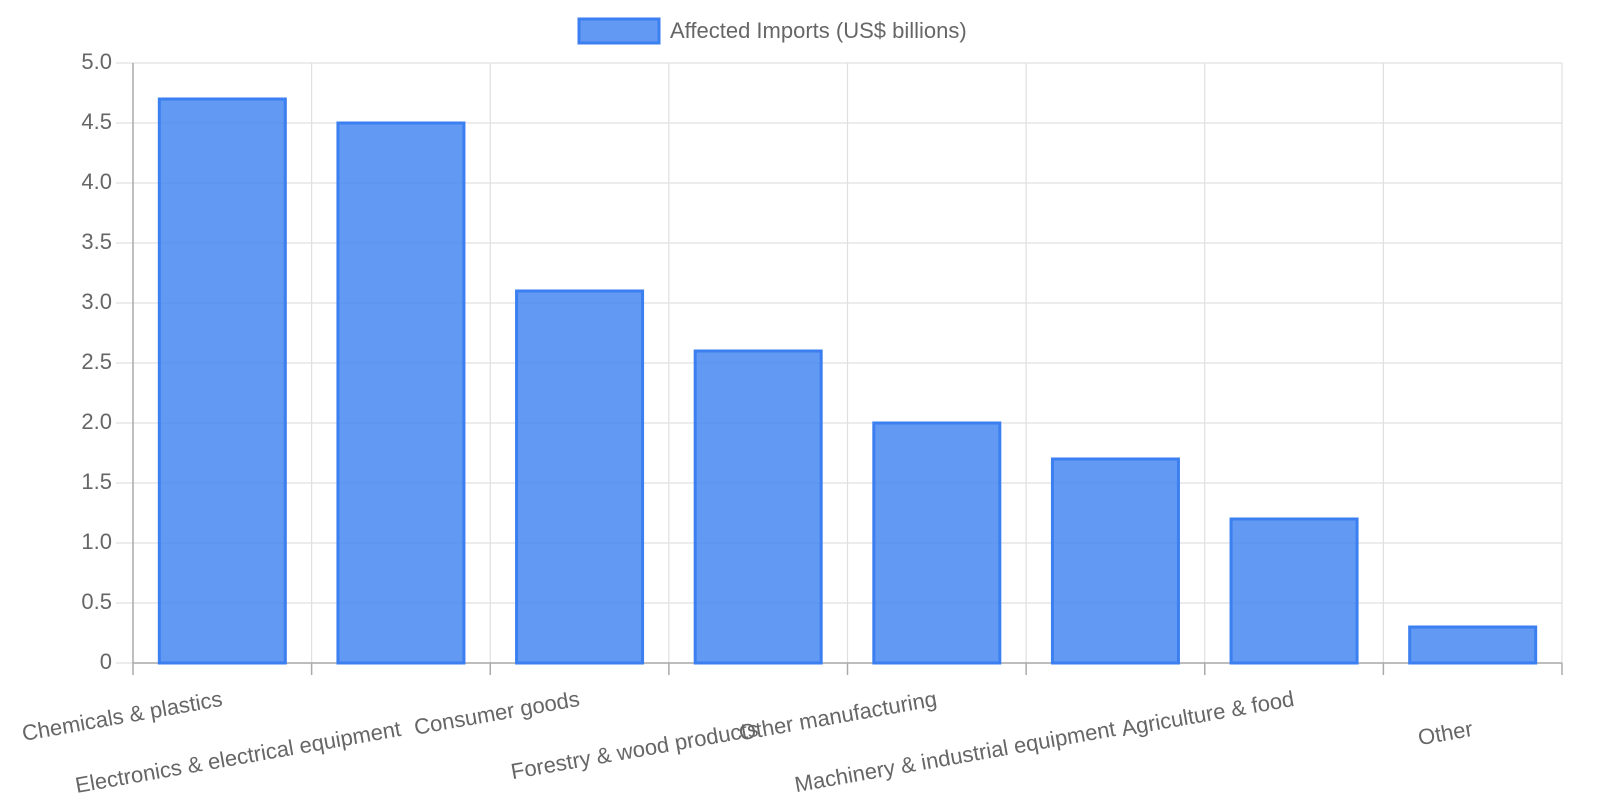  What do you see at coordinates (96, 121) in the screenshot?
I see `y-tick-label: 4.5` at bounding box center [96, 121].